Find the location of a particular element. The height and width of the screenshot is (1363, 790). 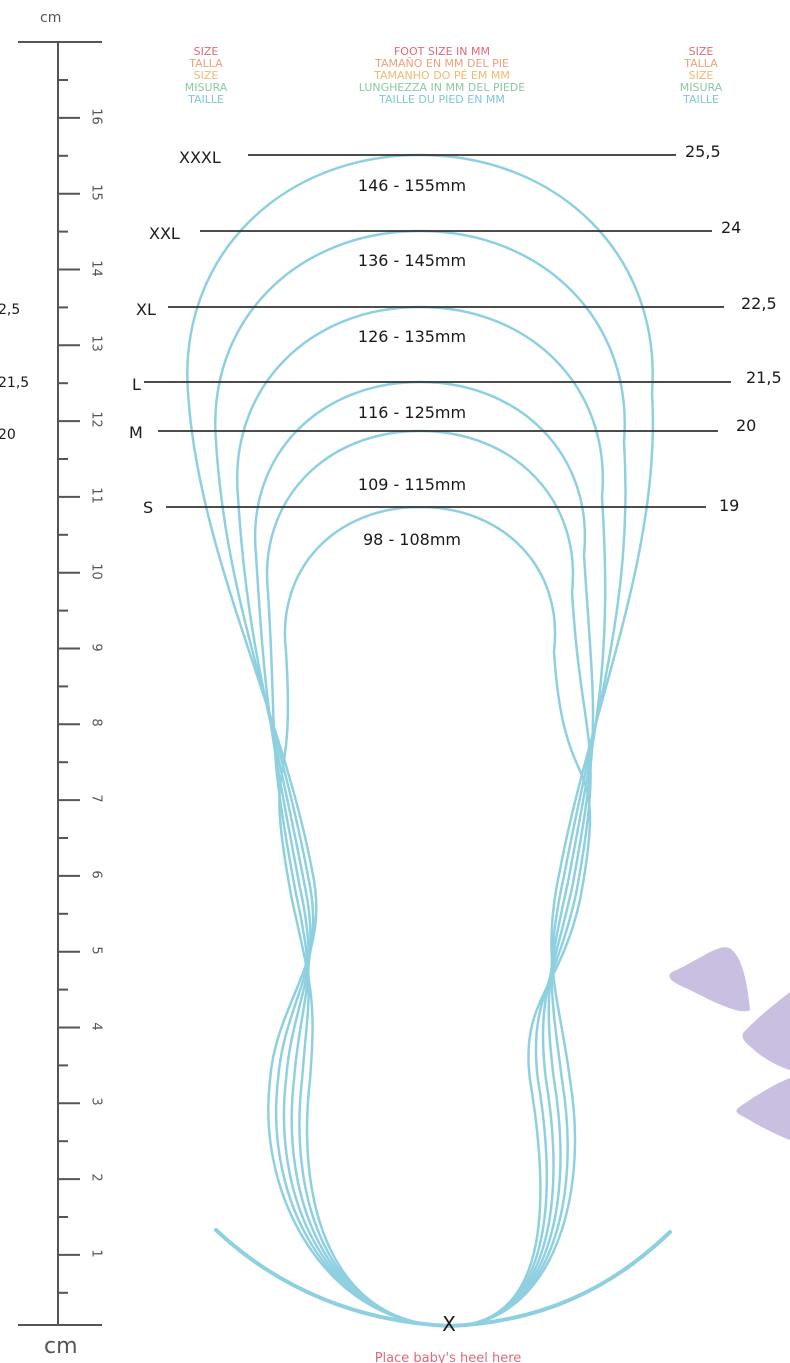

ruler-number: 11 is located at coordinates (96, 495).